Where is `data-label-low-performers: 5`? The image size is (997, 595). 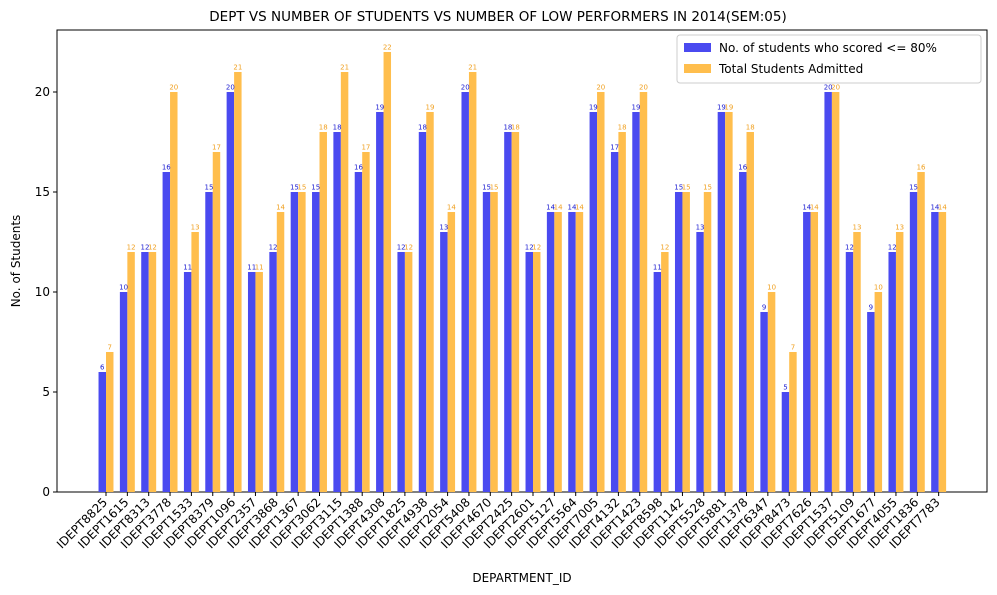
data-label-low-performers: 5 is located at coordinates (785, 388).